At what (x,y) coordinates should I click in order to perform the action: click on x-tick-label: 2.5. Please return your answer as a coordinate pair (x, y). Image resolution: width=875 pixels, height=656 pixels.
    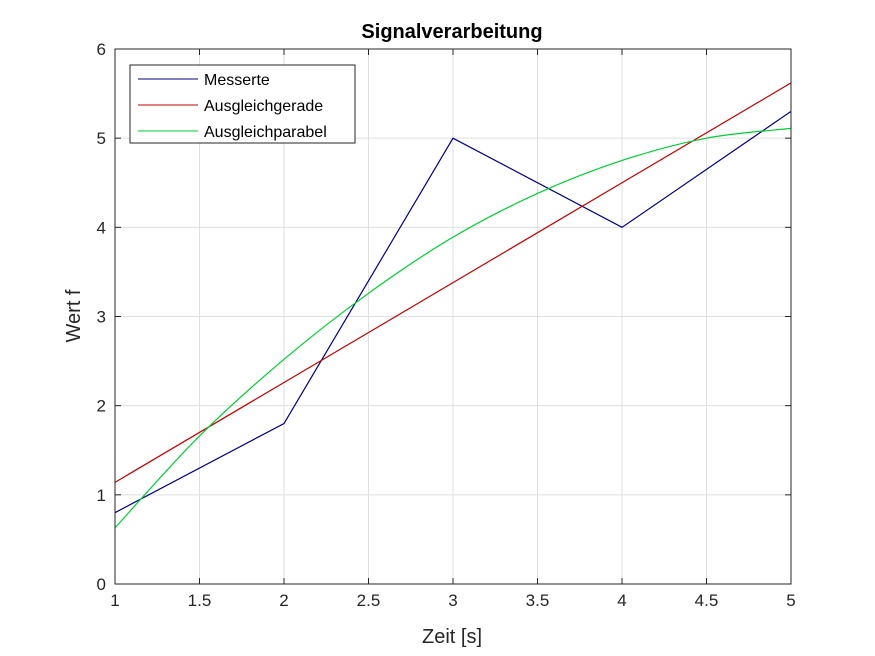
    Looking at the image, I should click on (369, 600).